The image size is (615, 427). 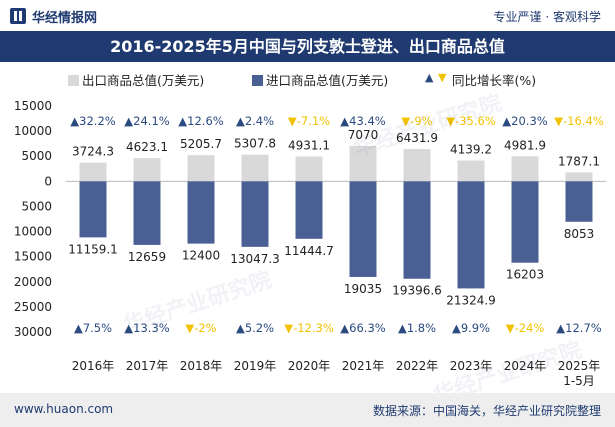 I want to click on import-growth-label: ▲13.3%, so click(x=146, y=328).